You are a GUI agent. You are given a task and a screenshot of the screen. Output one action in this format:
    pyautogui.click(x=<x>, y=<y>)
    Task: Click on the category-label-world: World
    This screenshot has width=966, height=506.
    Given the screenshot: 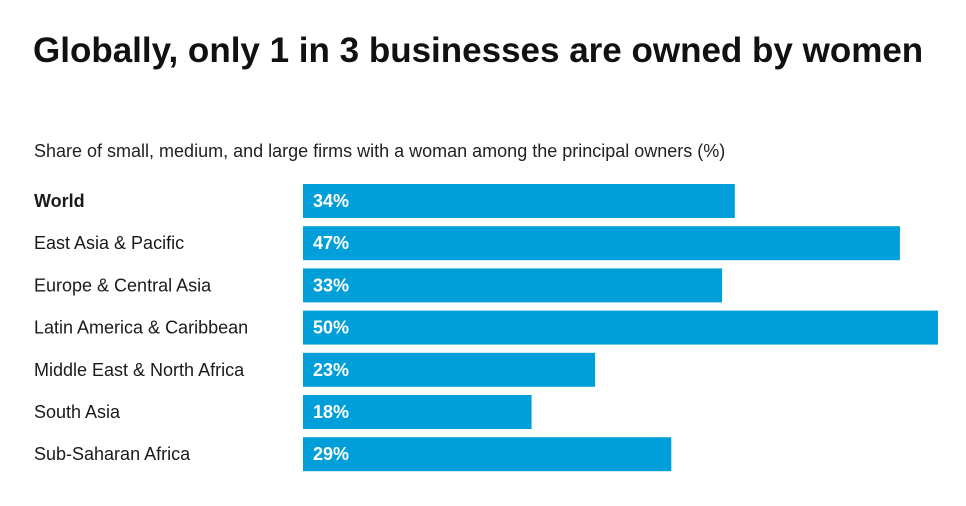 What is the action you would take?
    pyautogui.click(x=59, y=201)
    